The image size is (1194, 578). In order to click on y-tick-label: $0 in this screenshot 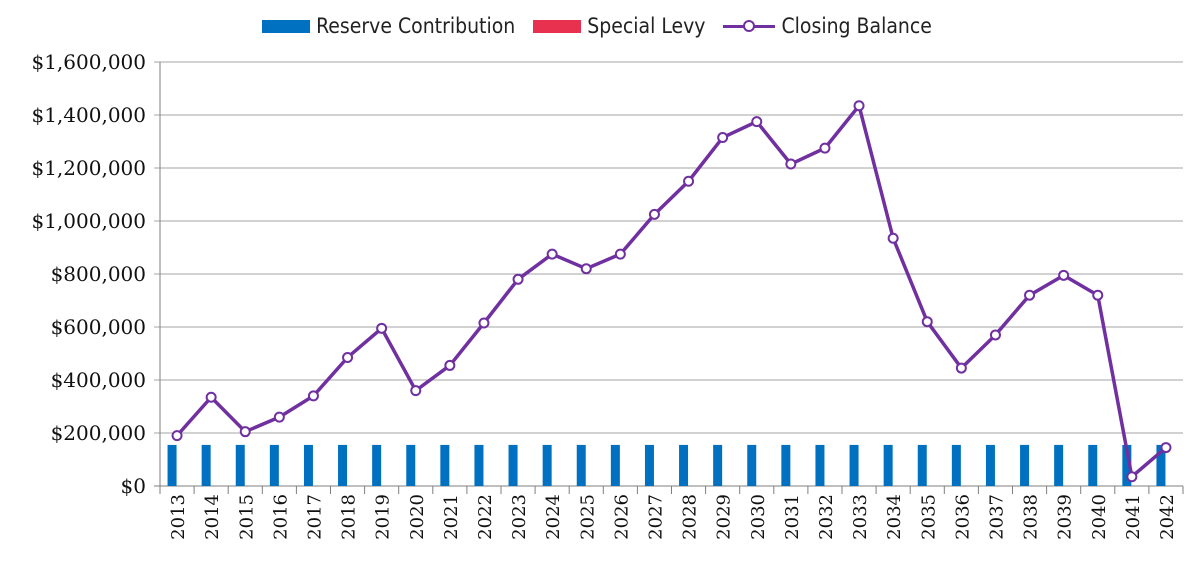, I will do `click(133, 486)`.